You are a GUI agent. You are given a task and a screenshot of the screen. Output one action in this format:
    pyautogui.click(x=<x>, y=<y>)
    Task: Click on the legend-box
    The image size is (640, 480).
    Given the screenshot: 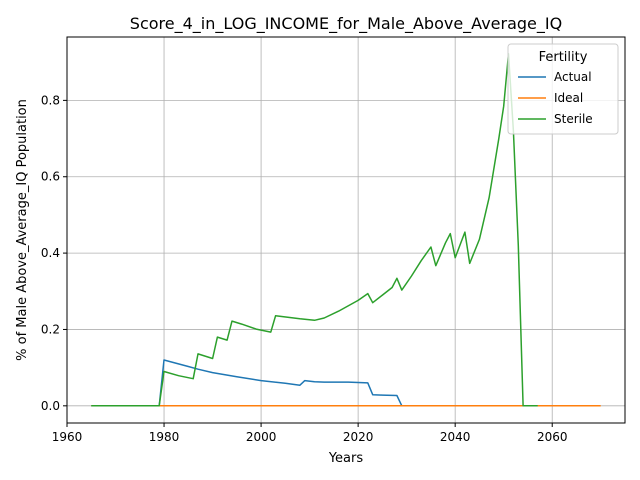 What is the action you would take?
    pyautogui.click(x=563, y=89)
    